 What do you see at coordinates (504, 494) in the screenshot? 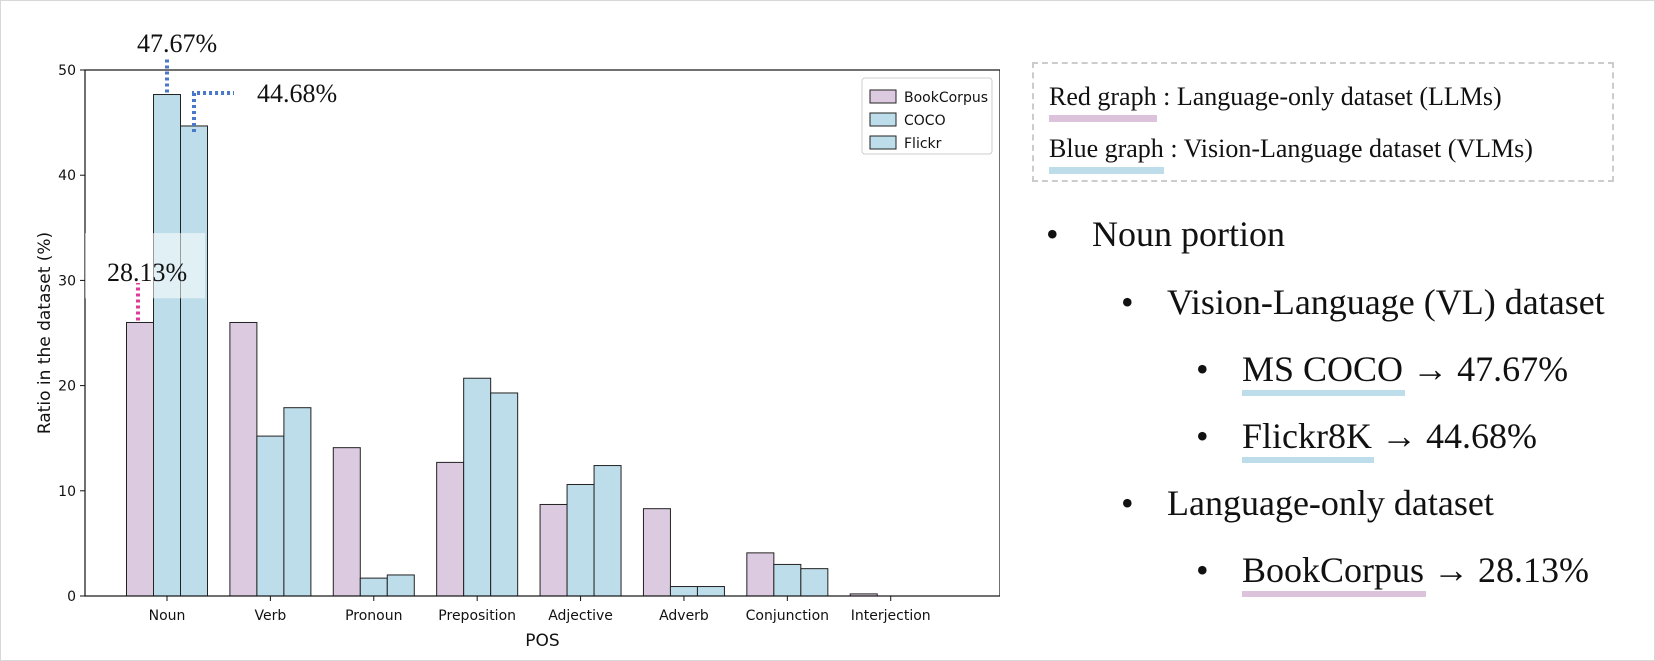
I see `bar-flickr-preposition` at bounding box center [504, 494].